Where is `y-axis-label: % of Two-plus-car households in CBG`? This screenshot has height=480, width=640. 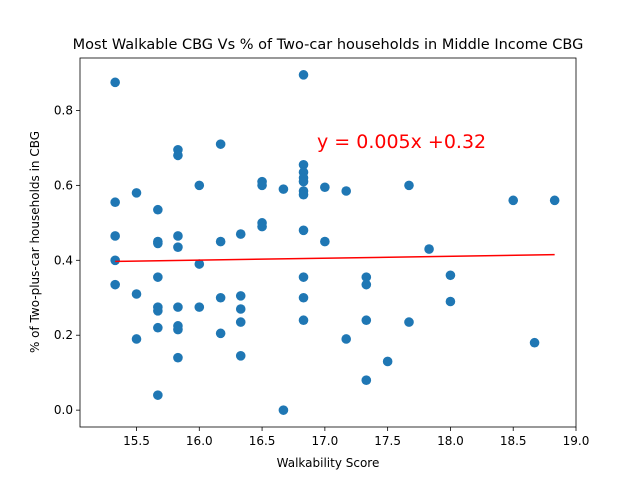 y-axis-label: % of Two-plus-car households in CBG is located at coordinates (35, 242).